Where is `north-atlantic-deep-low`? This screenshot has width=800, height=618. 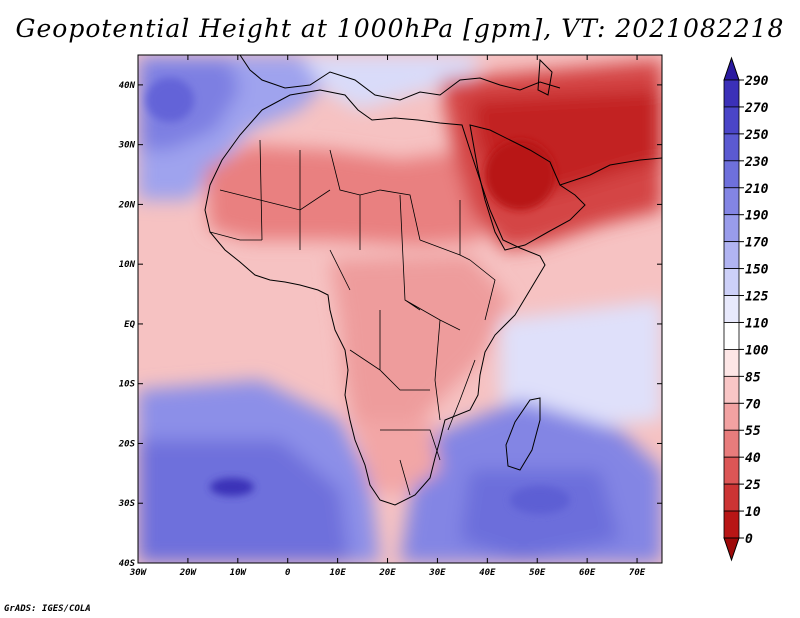
north-atlantic-deep-low is located at coordinates (170, 100).